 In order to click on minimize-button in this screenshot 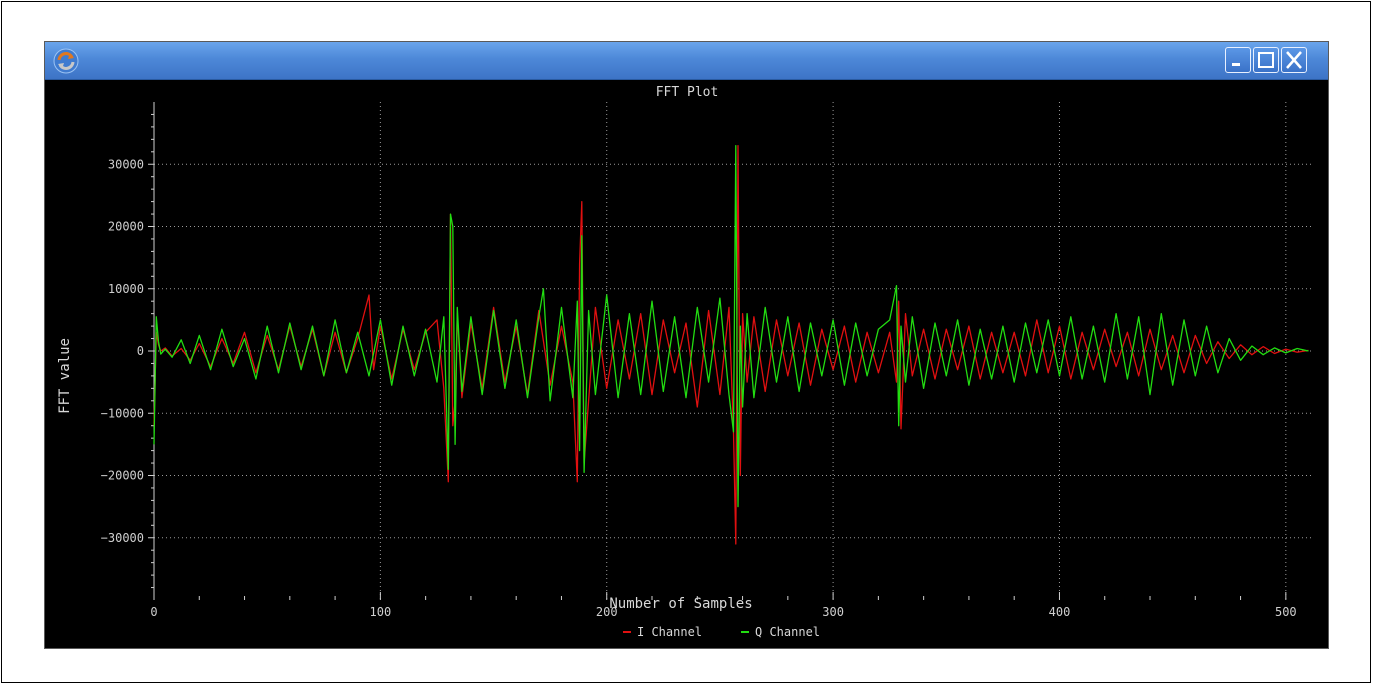, I will do `click(1238, 60)`.